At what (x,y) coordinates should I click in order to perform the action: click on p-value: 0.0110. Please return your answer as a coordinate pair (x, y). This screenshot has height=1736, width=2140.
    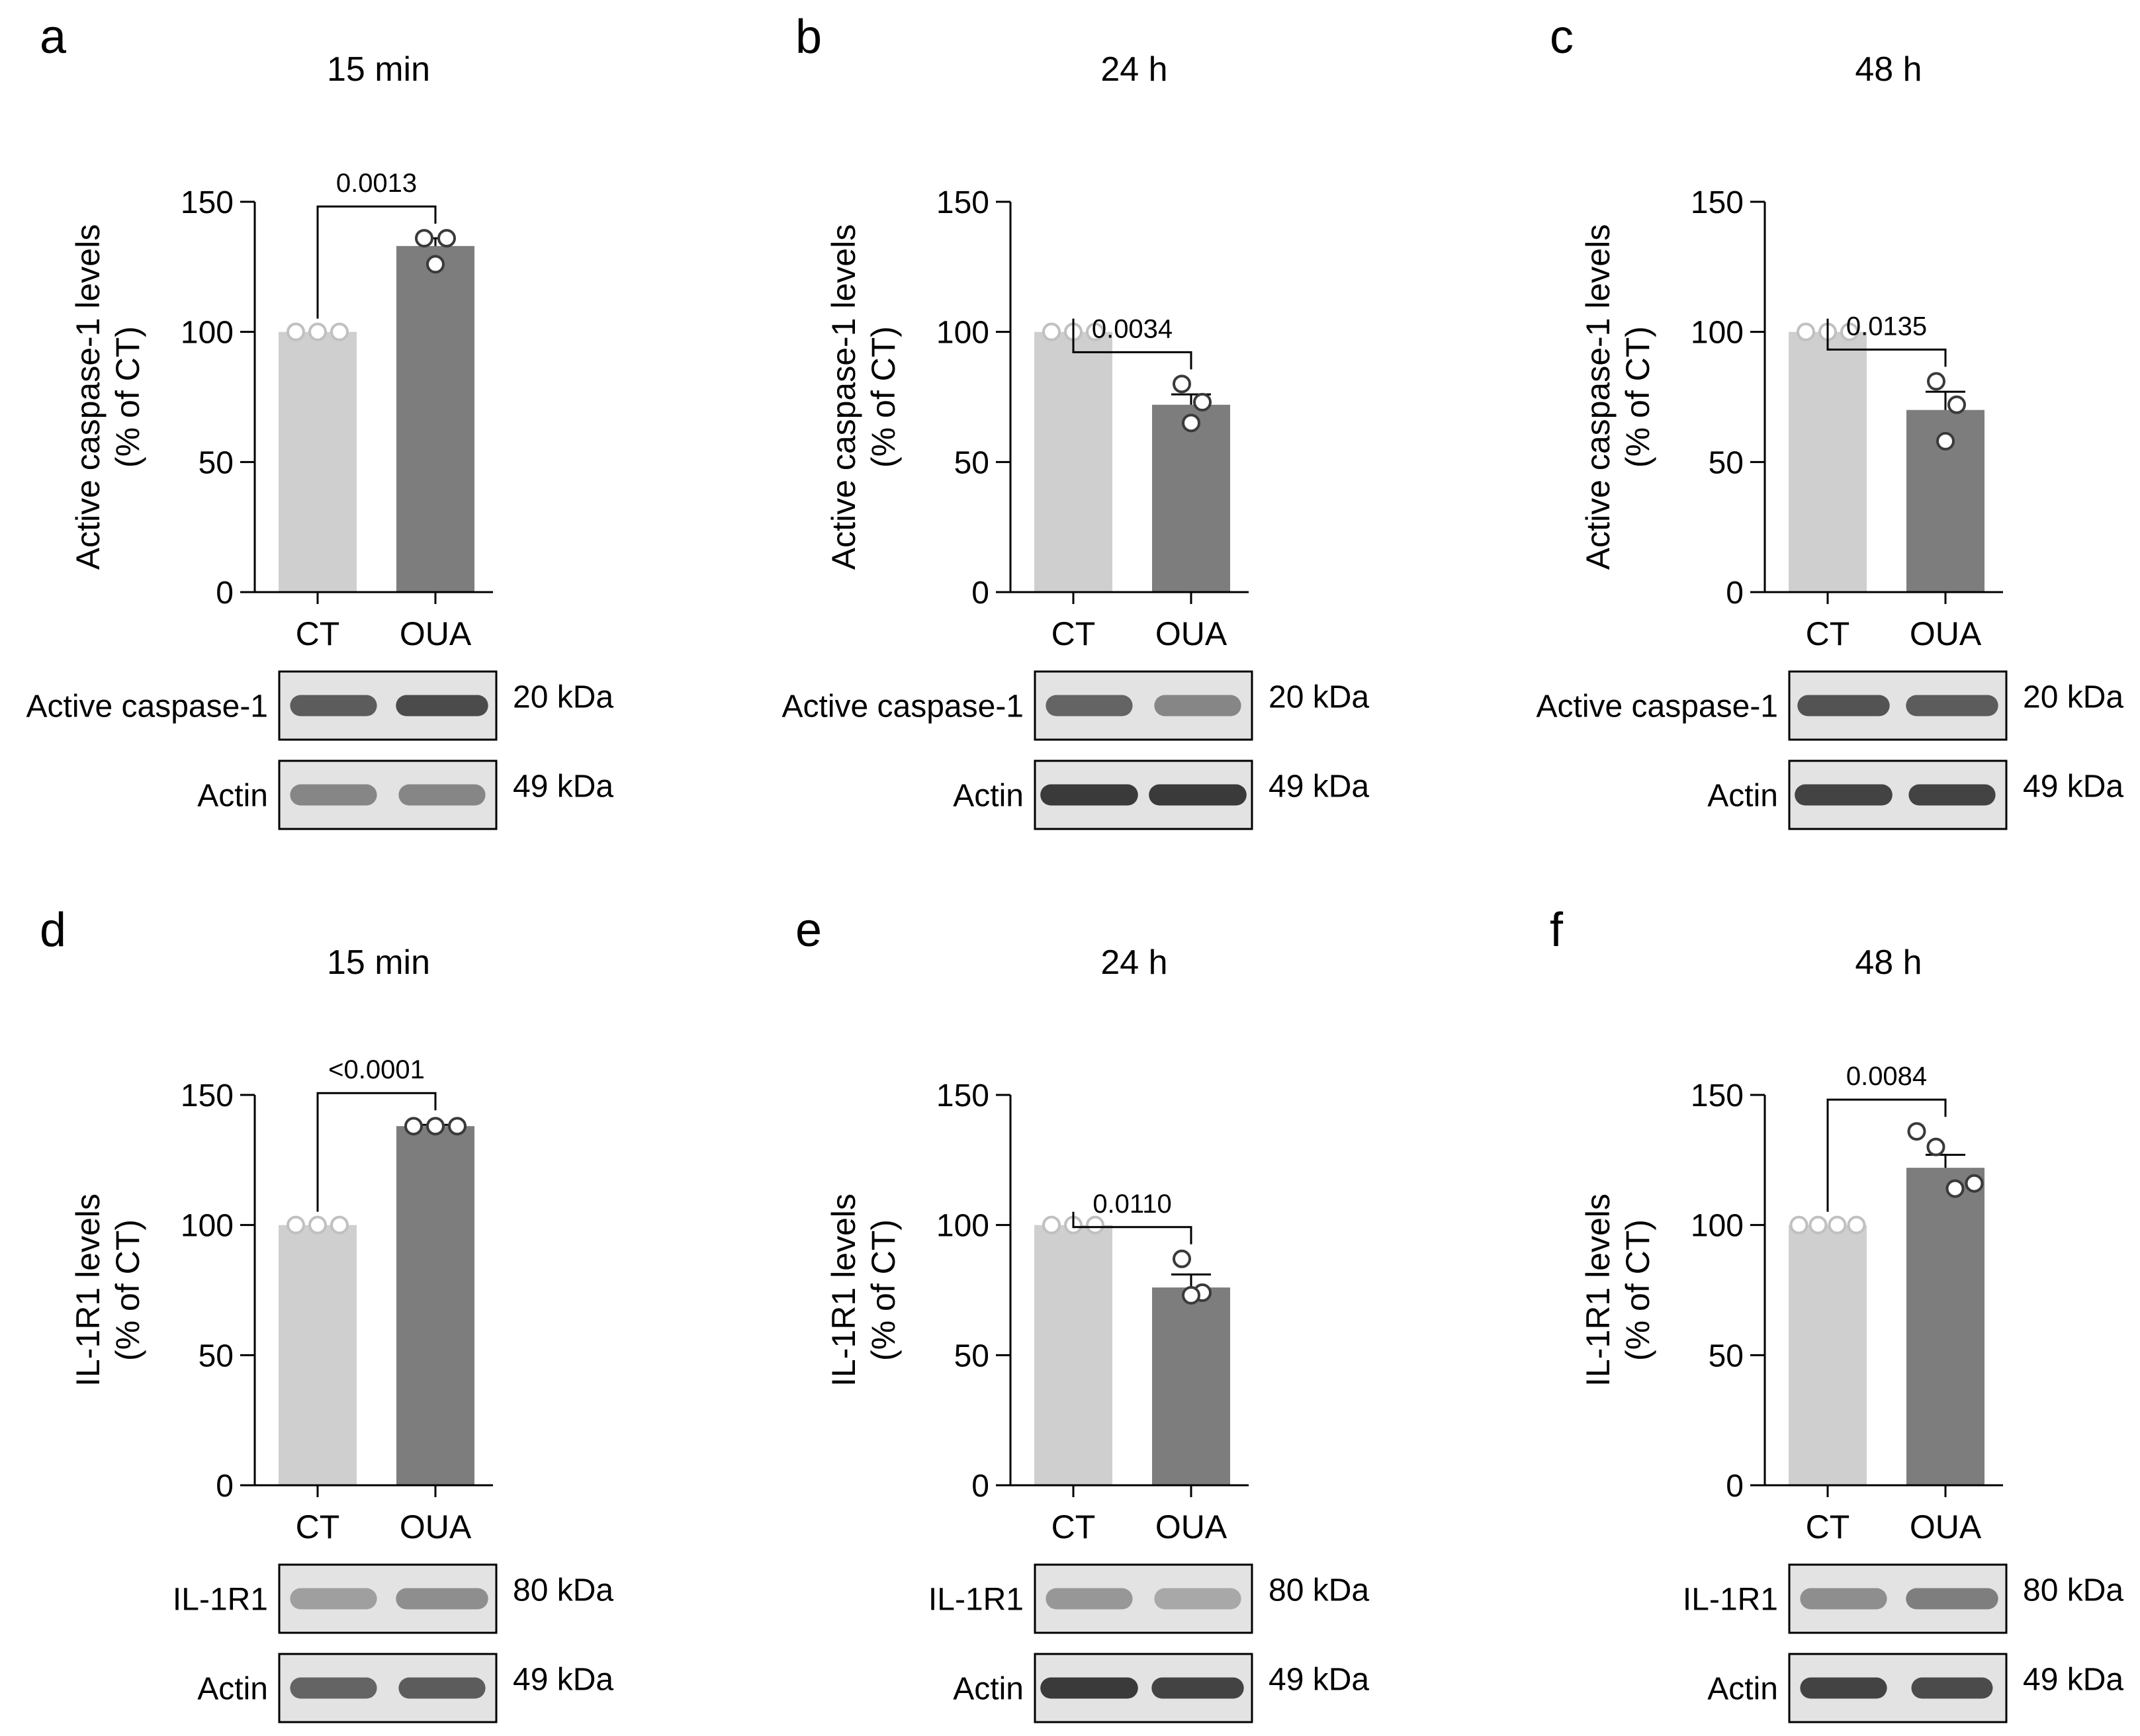
    Looking at the image, I should click on (1131, 1204).